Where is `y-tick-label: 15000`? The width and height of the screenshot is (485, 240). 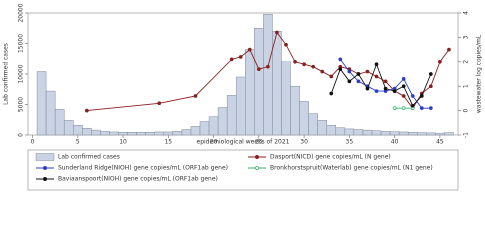
y-tick-label: 15000 is located at coordinates (21, 43).